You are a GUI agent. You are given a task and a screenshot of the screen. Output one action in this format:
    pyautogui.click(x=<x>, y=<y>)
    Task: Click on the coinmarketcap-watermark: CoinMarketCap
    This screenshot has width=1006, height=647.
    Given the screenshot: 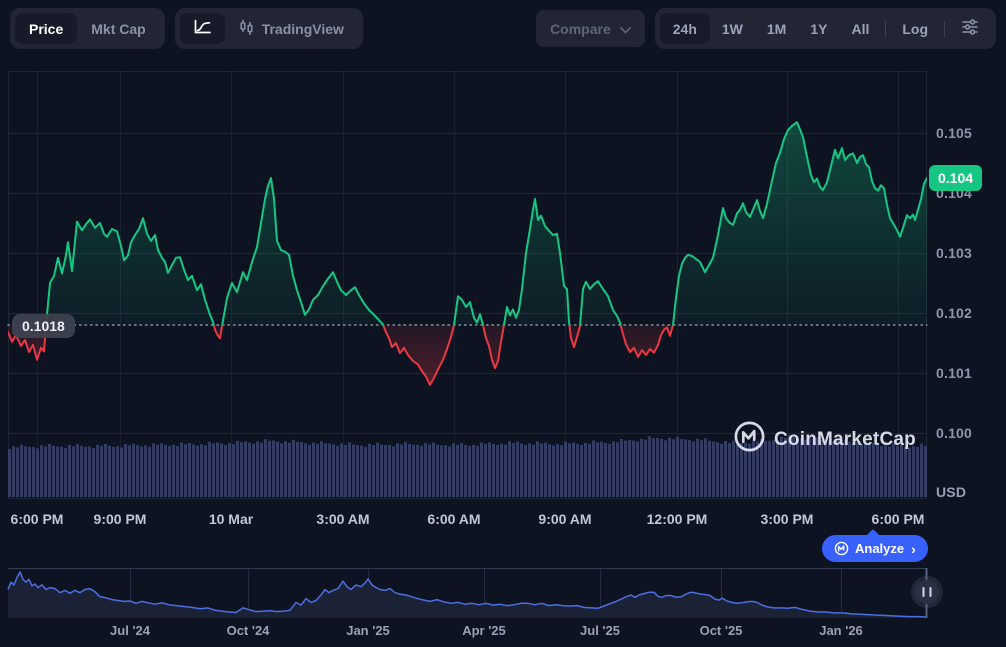 What is the action you would take?
    pyautogui.click(x=824, y=439)
    